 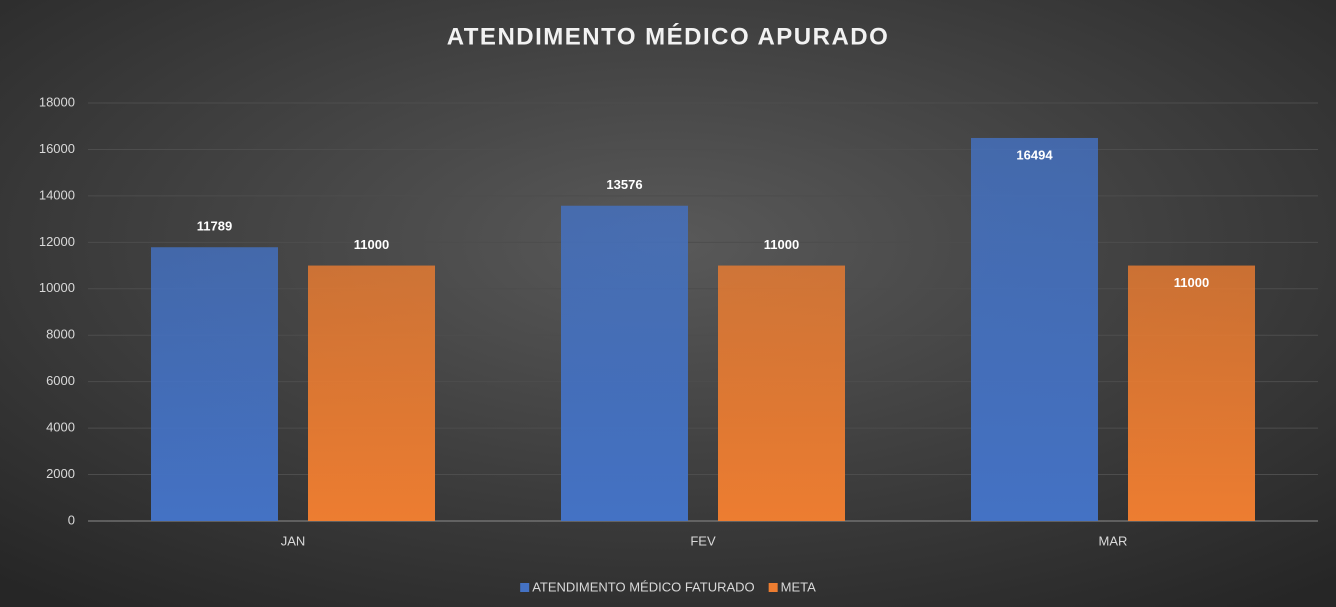 What do you see at coordinates (1113, 540) in the screenshot?
I see `x-tick-label: MAR` at bounding box center [1113, 540].